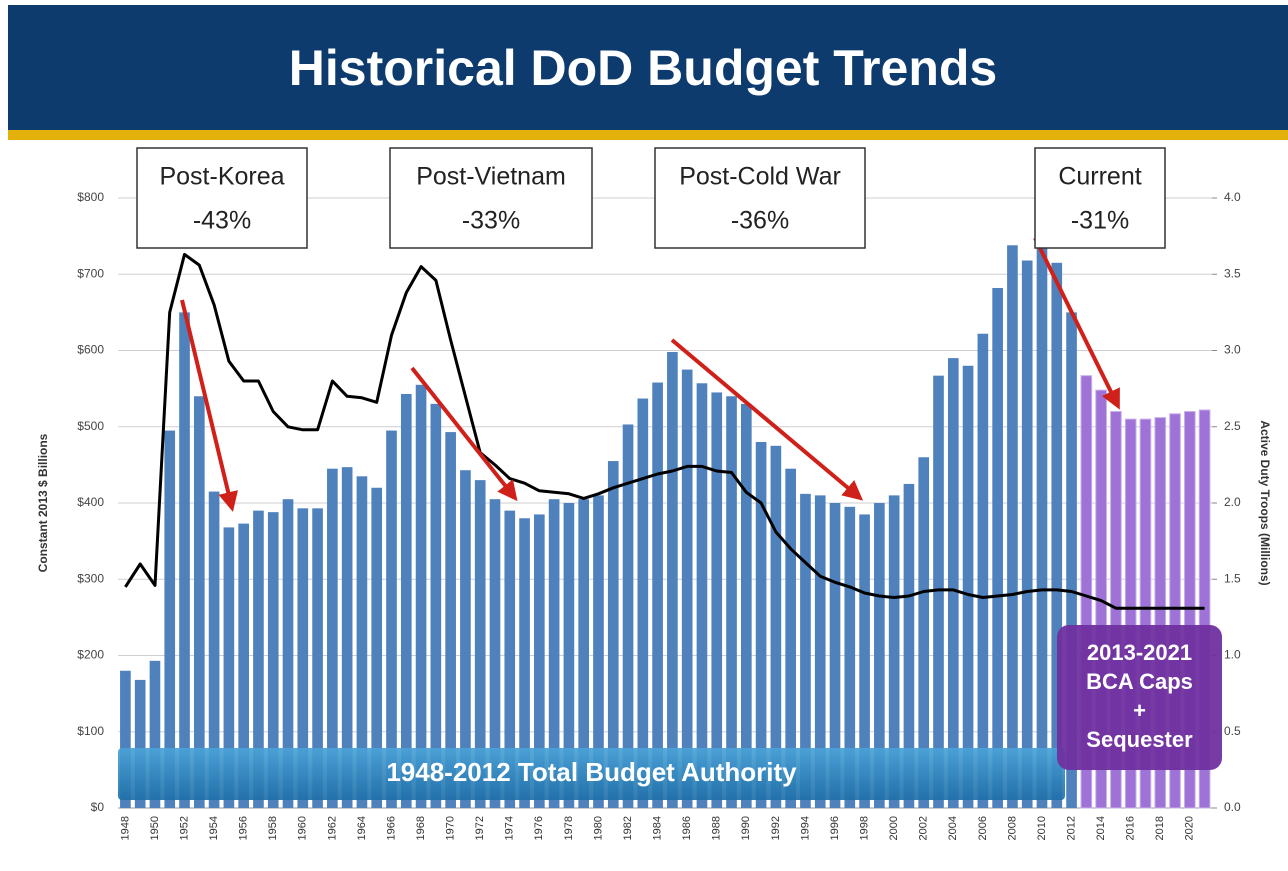  I want to click on x-tick-label: 2010, so click(1042, 828).